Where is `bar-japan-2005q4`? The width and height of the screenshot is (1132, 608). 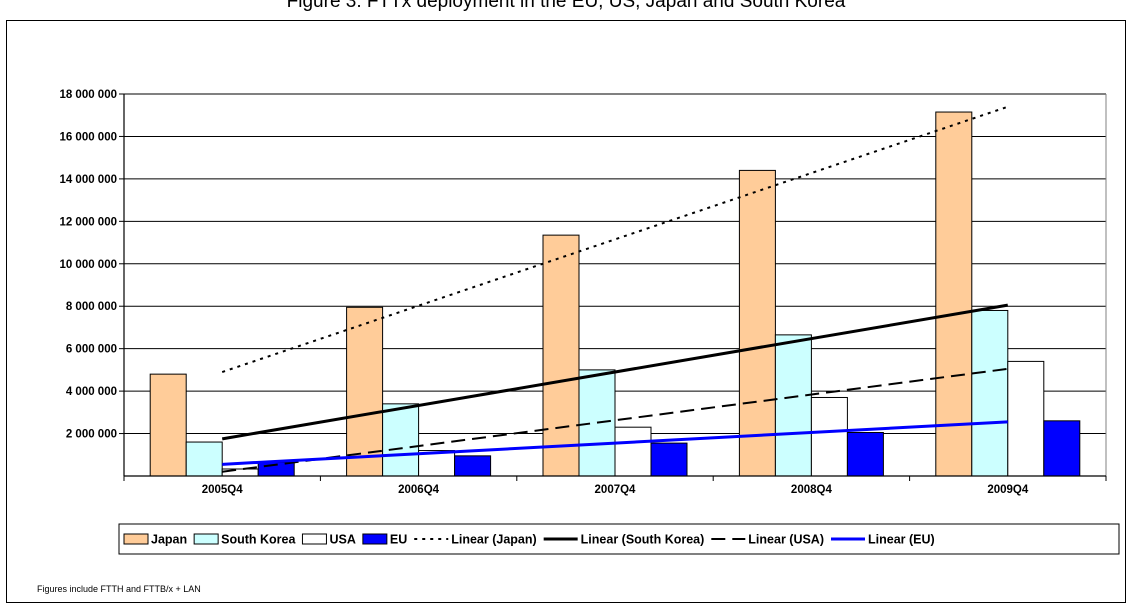 bar-japan-2005q4 is located at coordinates (168, 425).